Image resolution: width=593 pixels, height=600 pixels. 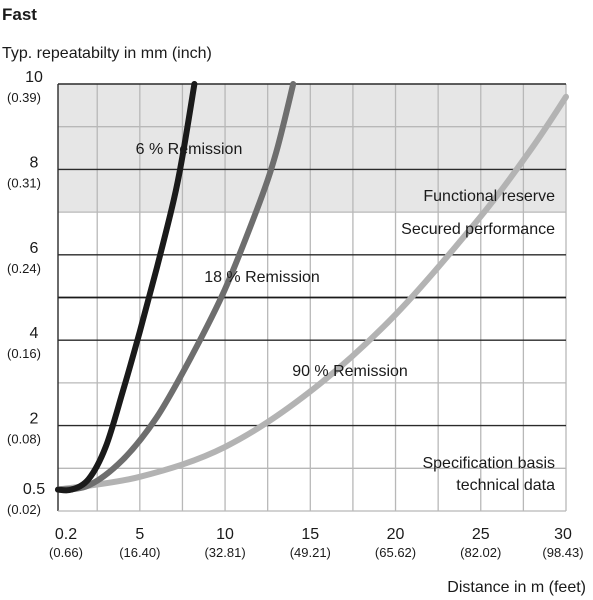 What do you see at coordinates (19, 14) in the screenshot?
I see `chart-title: Fast` at bounding box center [19, 14].